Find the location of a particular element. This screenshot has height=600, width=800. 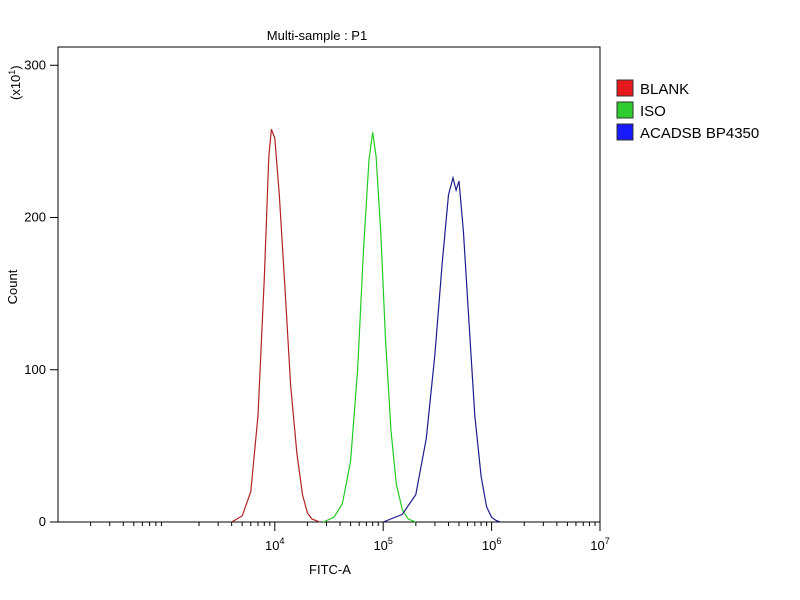

x-tick-label: 10⁴ is located at coordinates (274, 544).